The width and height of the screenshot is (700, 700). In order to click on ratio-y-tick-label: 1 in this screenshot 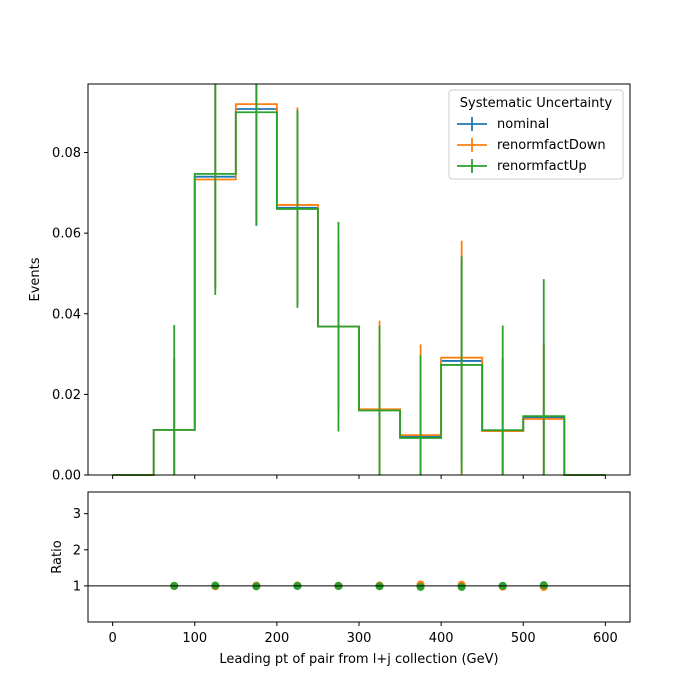, I will do `click(77, 586)`.